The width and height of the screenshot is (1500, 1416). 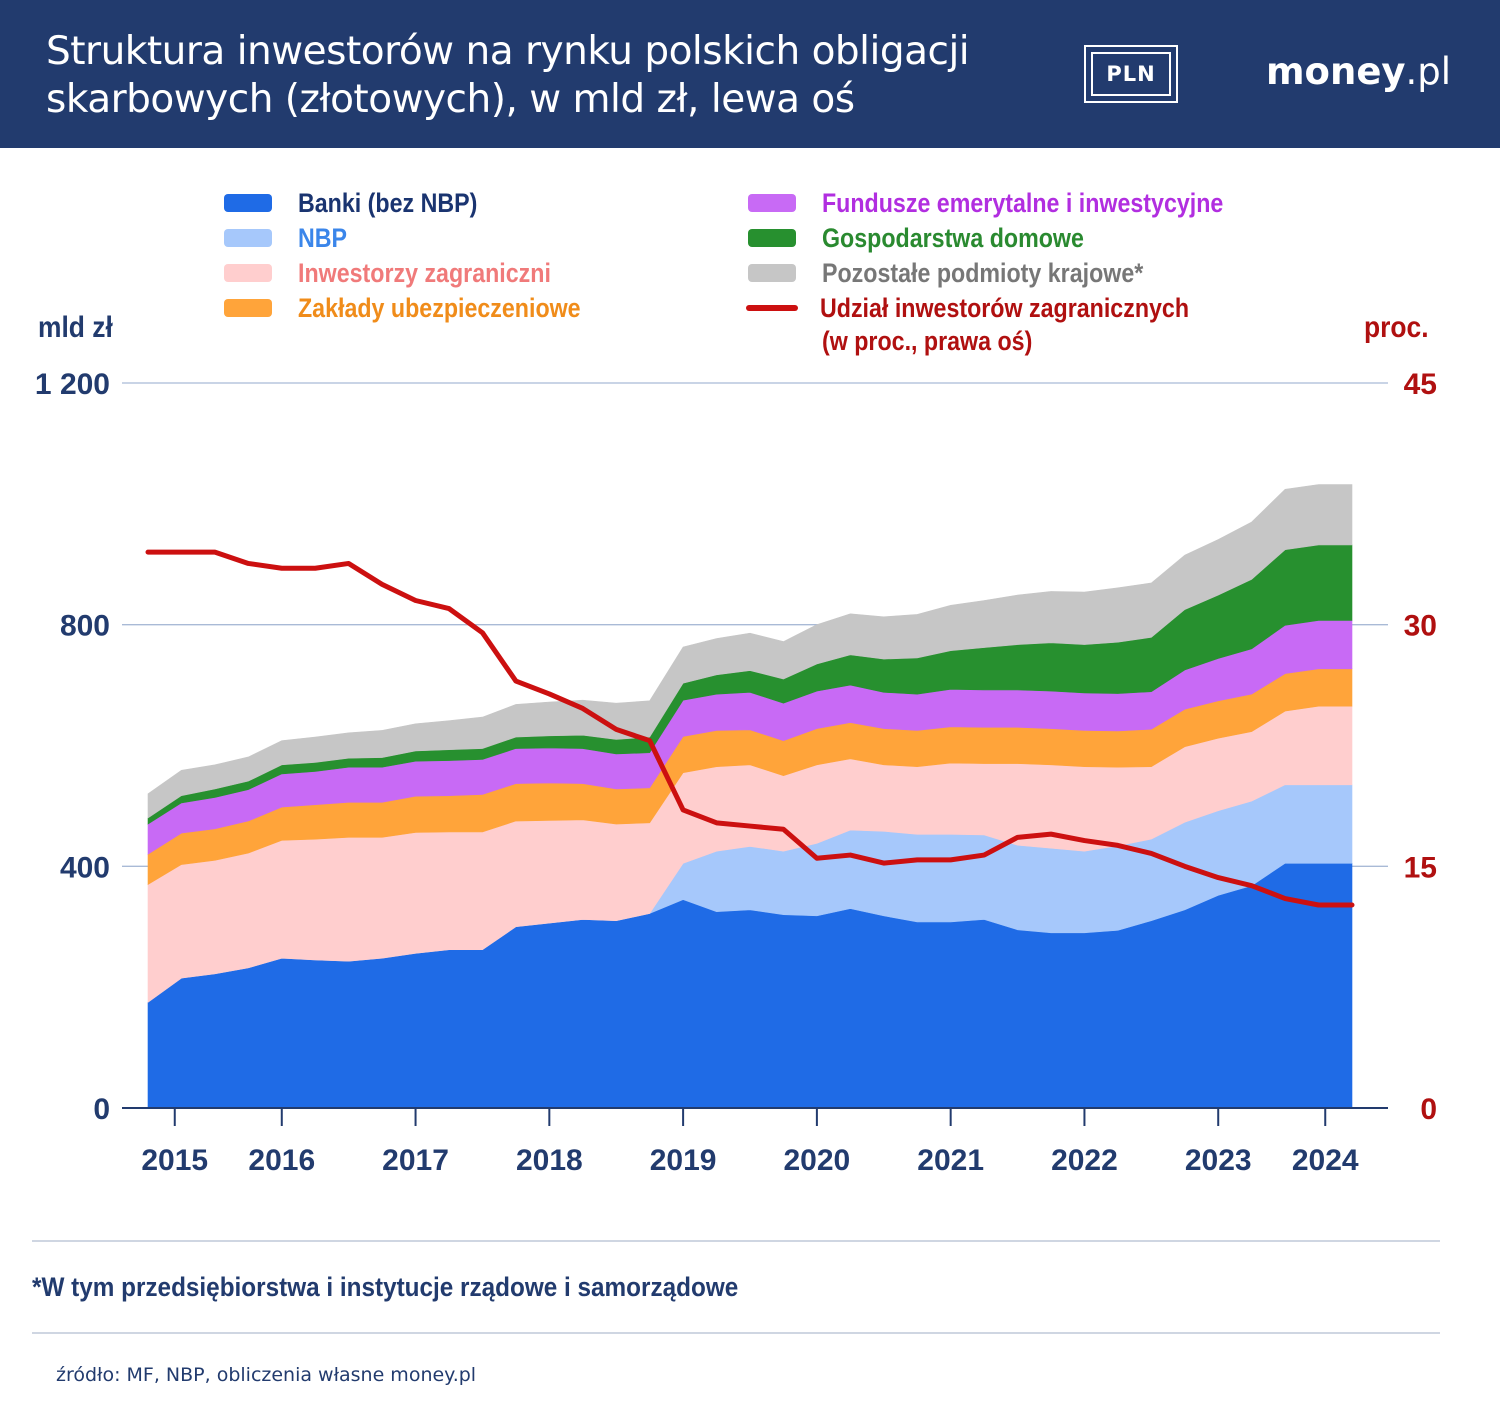 I want to click on legend-item-ubezpieczeniowe: Zakłady ubezpieczeniowe, so click(x=425, y=308).